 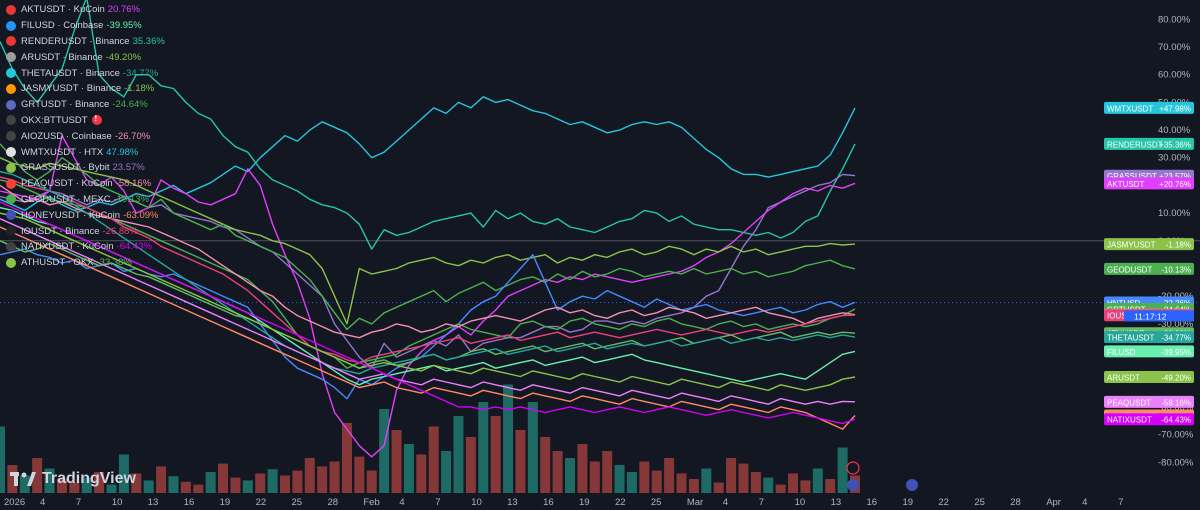 What do you see at coordinates (91, 152) in the screenshot?
I see `legend-row: WMTXUSDT · HTX 47.98%` at bounding box center [91, 152].